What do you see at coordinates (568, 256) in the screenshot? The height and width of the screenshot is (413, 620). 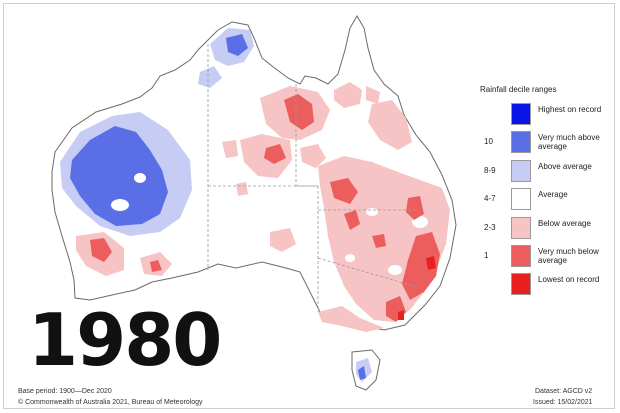 I see `legend-label: Very much below average` at bounding box center [568, 256].